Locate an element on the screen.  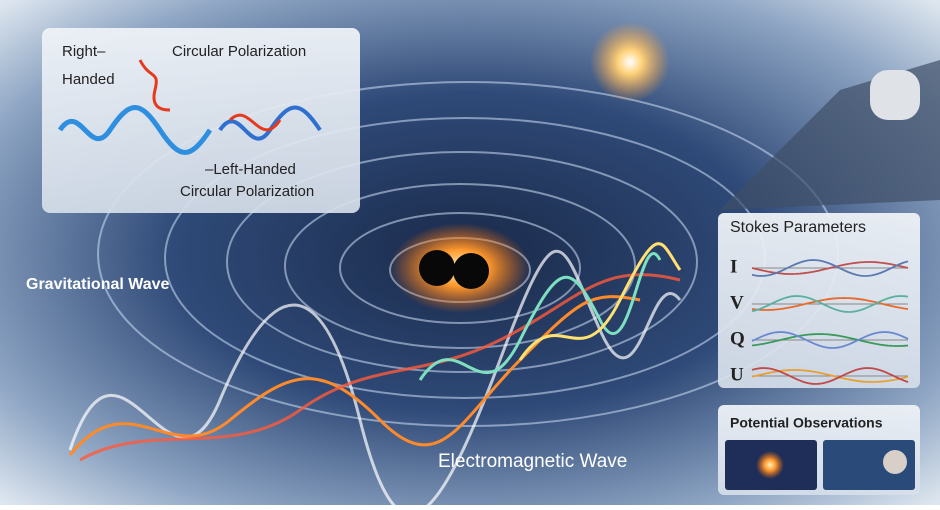
observatory is located at coordinates (895, 95).